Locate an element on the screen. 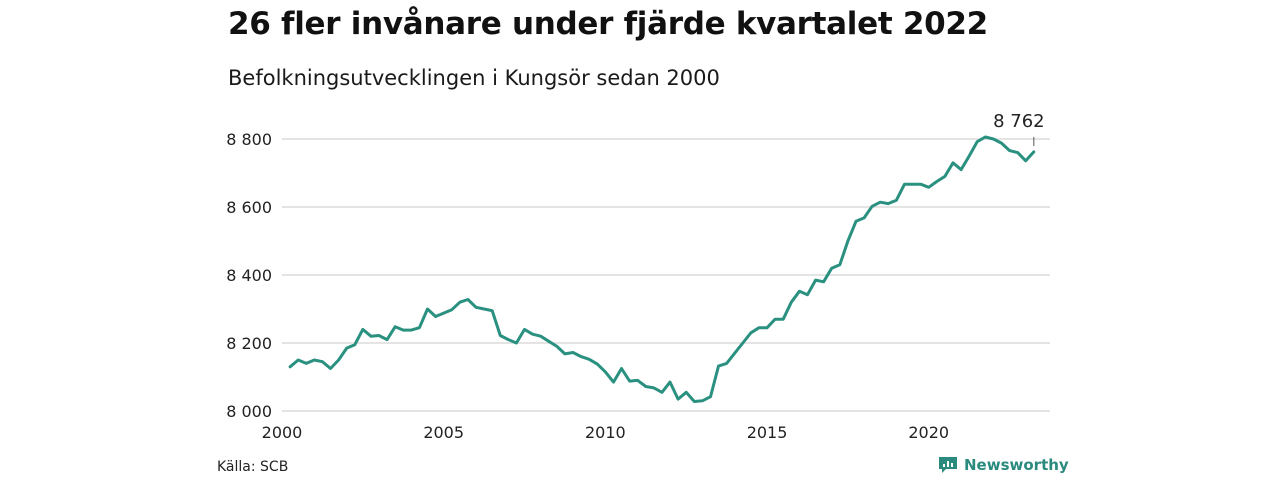 This screenshot has height=480, width=1280. y-tick-label: 8 200 is located at coordinates (249, 343).